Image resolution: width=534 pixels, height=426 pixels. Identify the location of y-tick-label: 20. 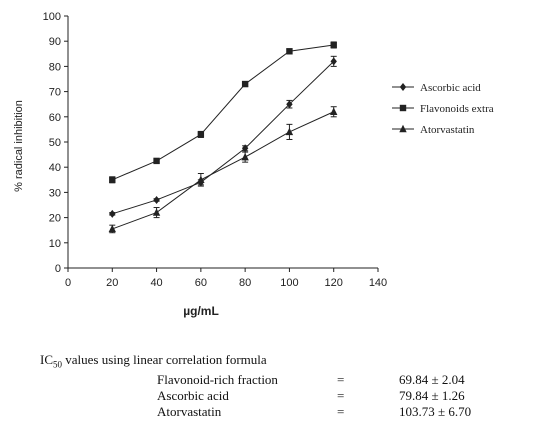
(55, 219).